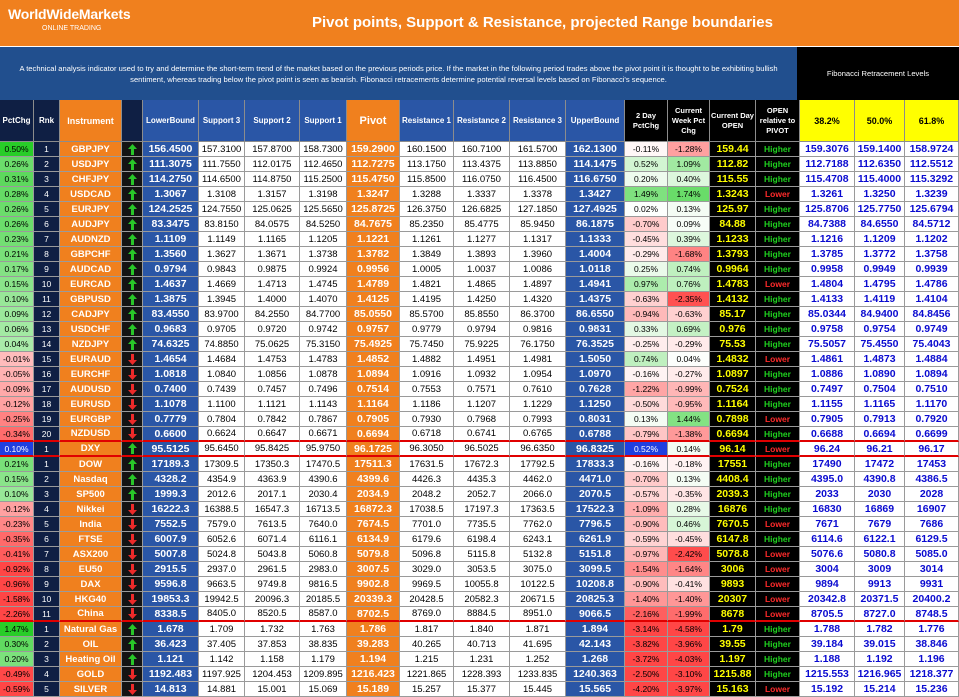 This screenshot has width=959, height=697. What do you see at coordinates (91, 329) in the screenshot?
I see `instrument-cell: USDCHF` at bounding box center [91, 329].